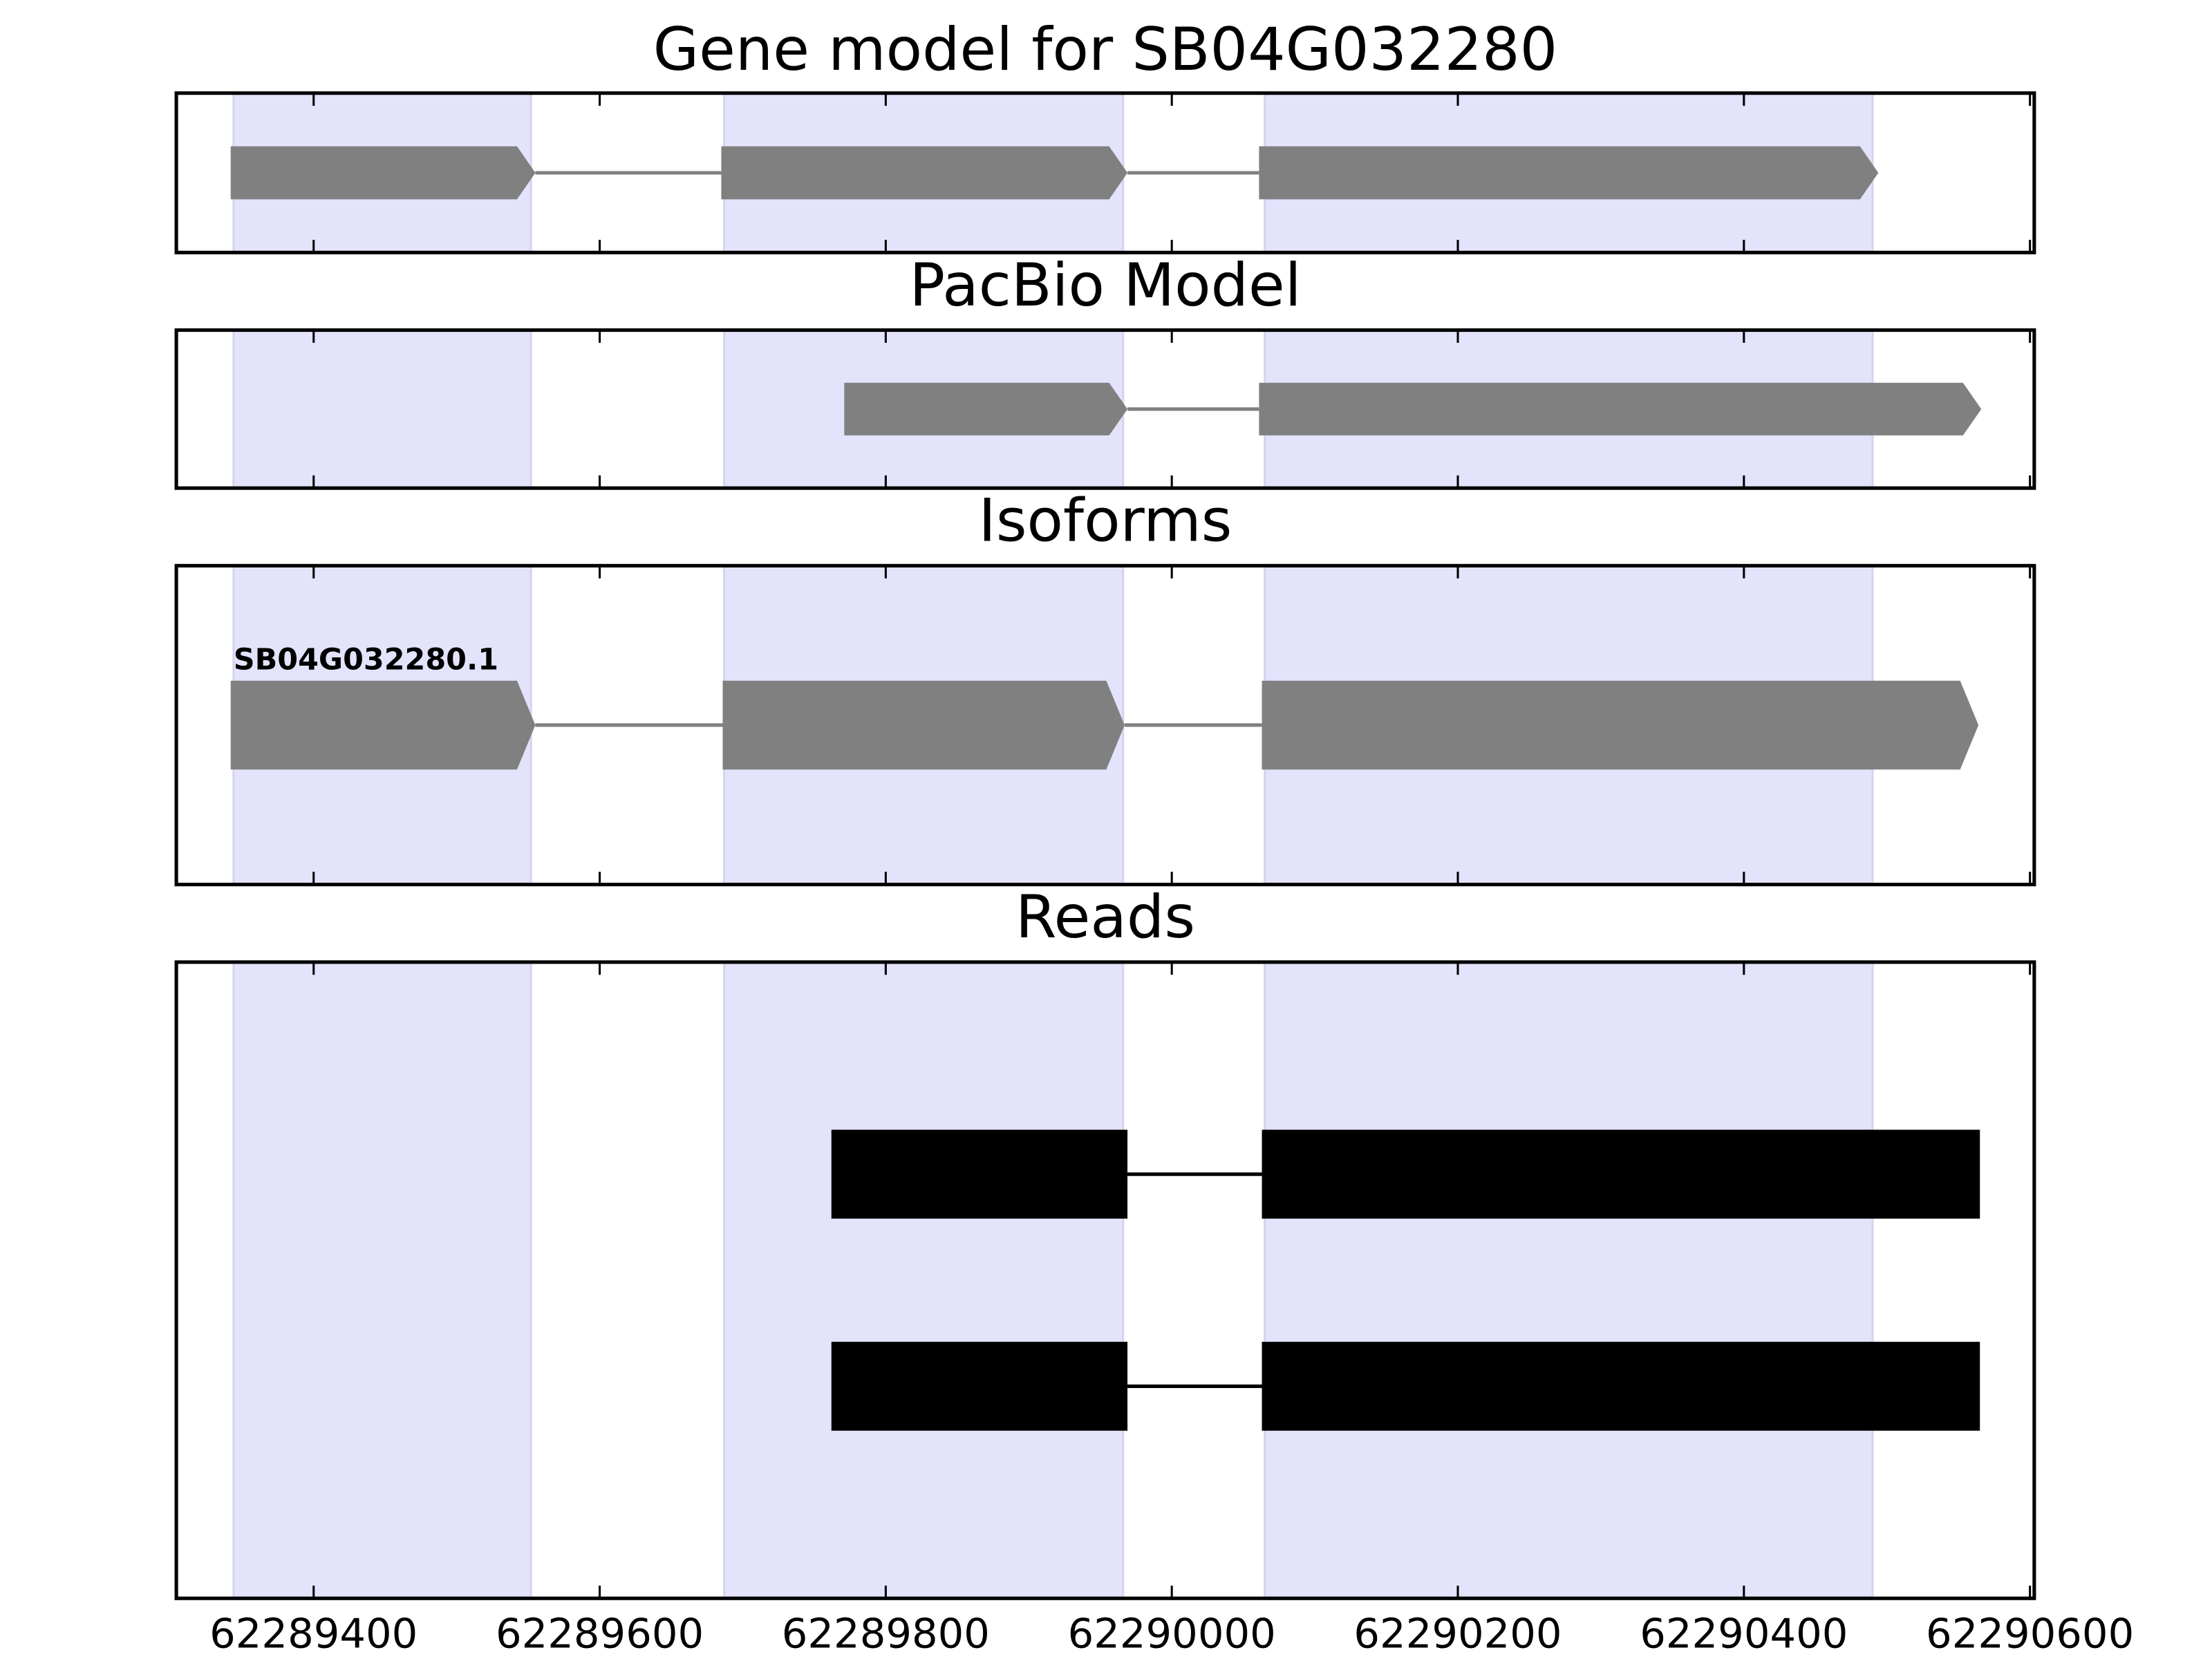 This screenshot has height=1659, width=2212. Describe the element at coordinates (1105, 521) in the screenshot. I see `panel-title: Isoforms` at that location.